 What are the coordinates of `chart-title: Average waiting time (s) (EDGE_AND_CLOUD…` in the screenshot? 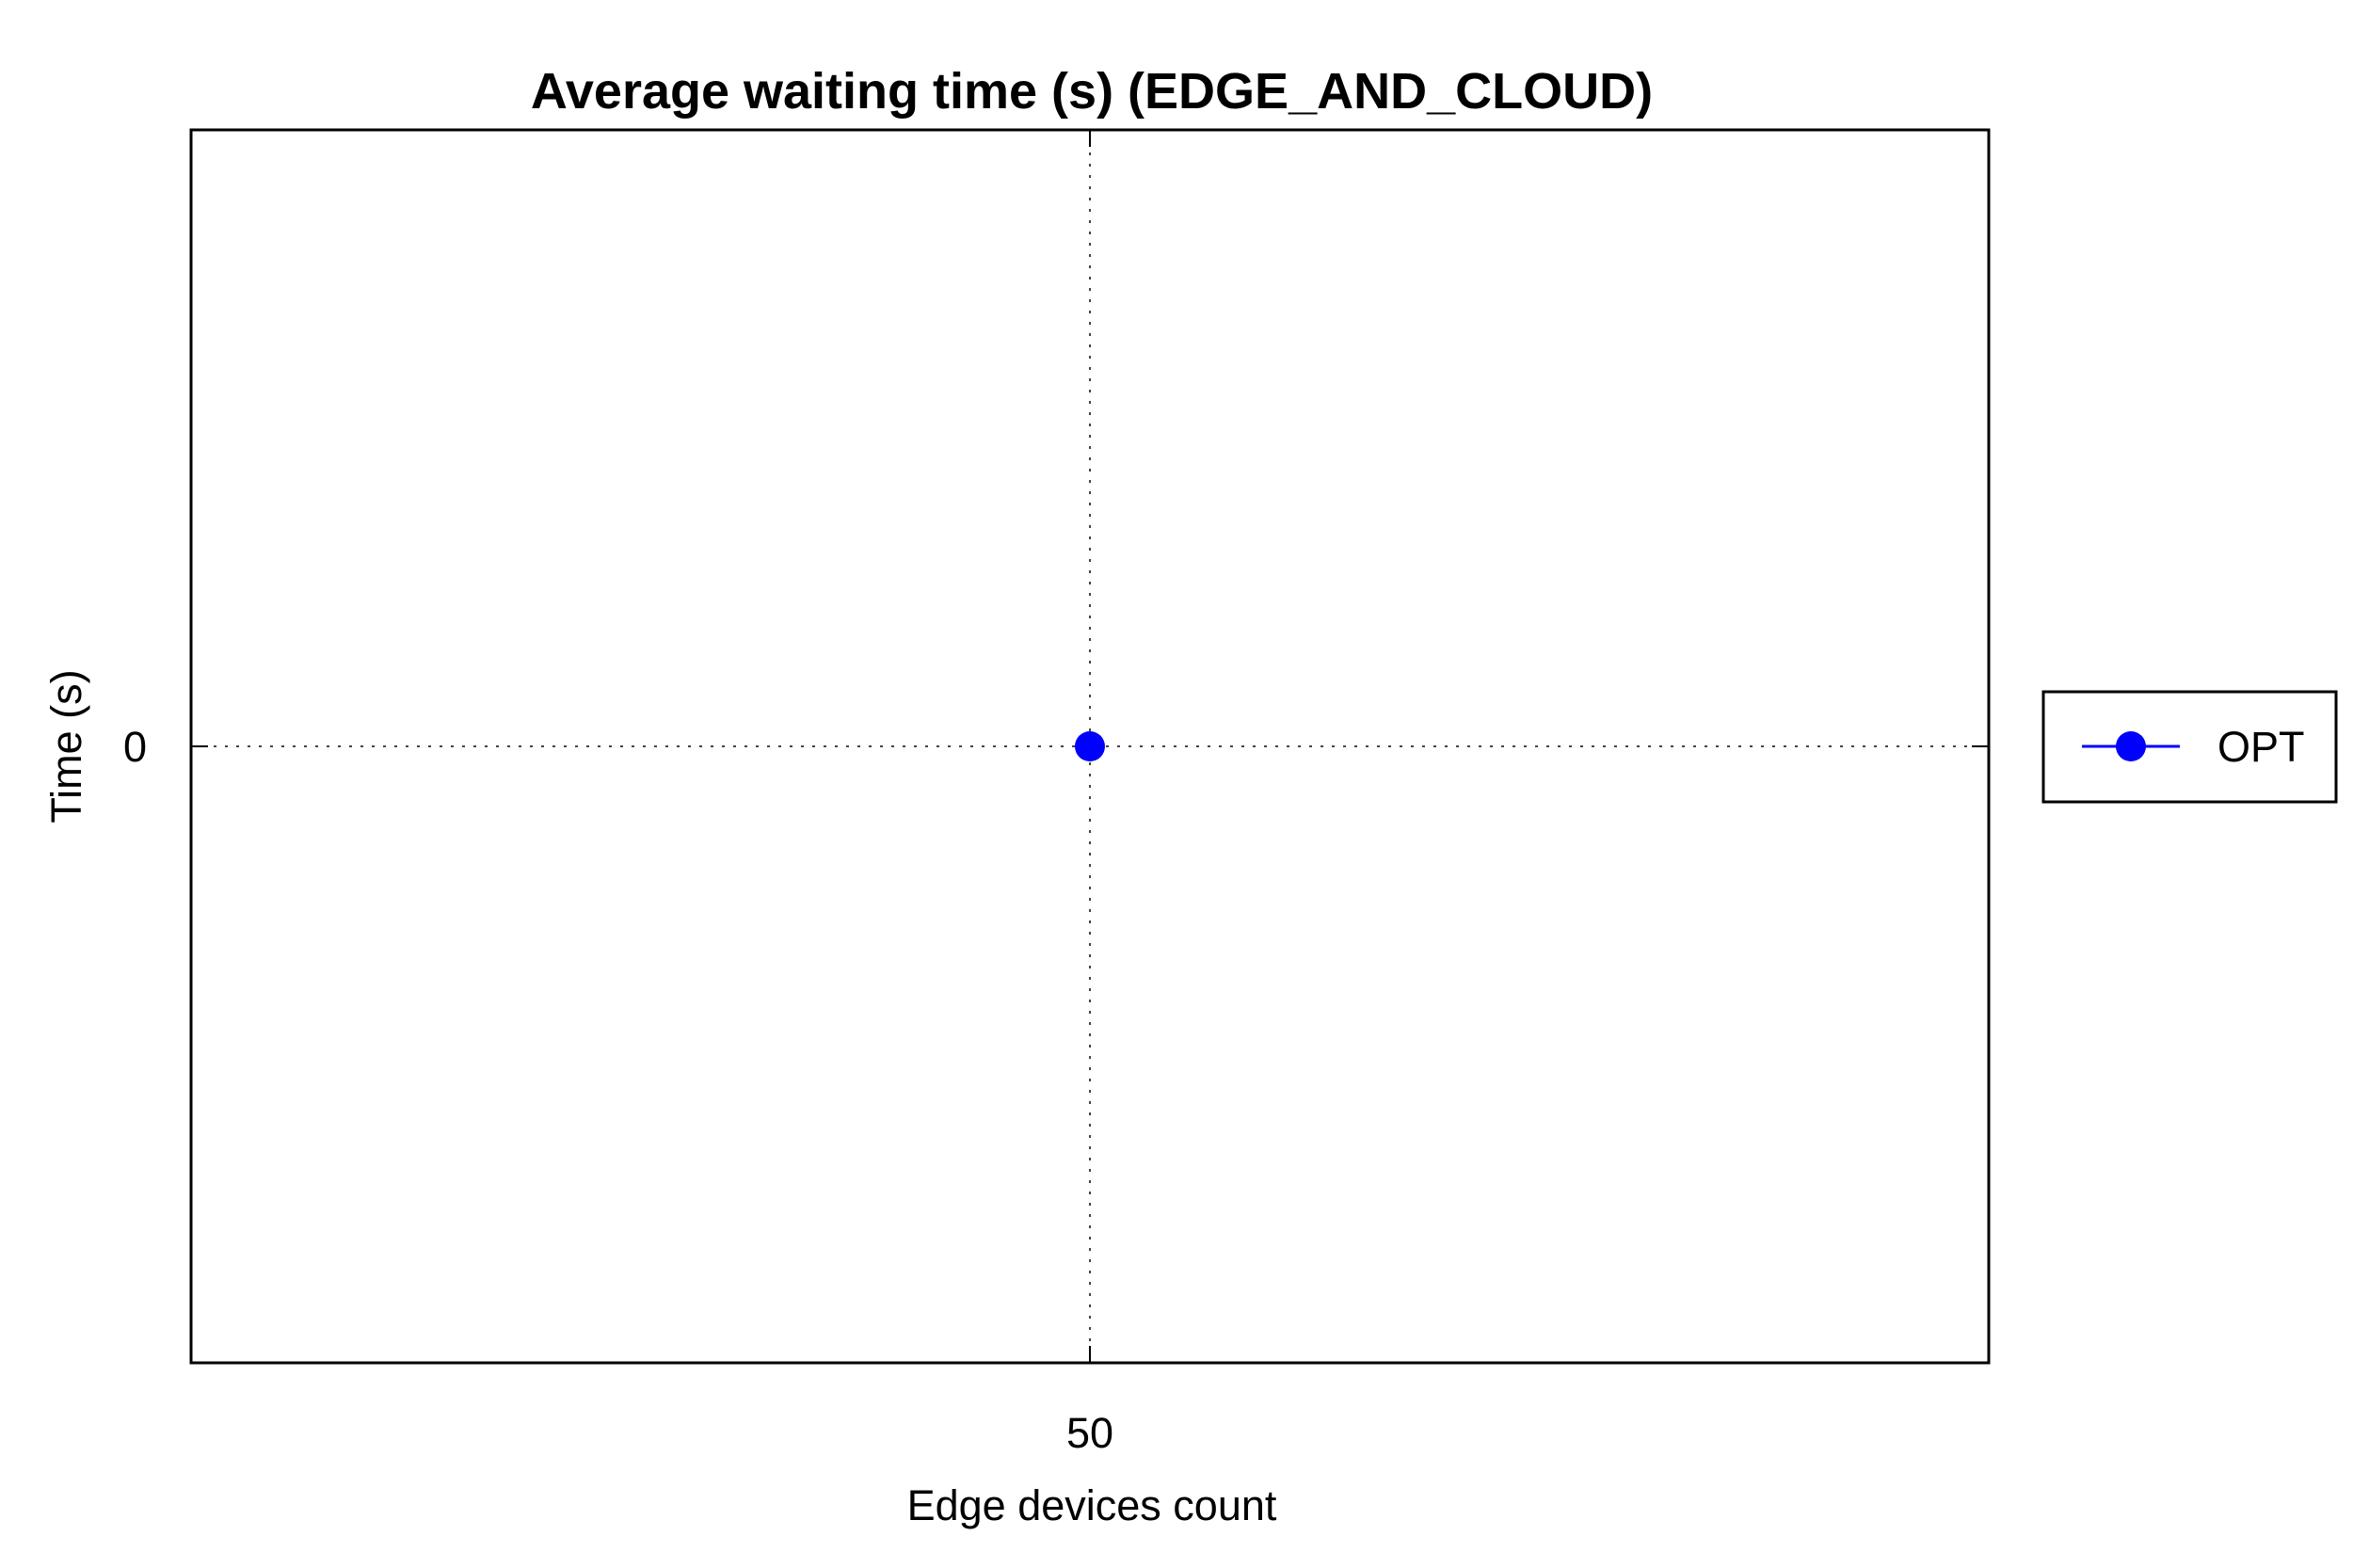 It's located at (1092, 91).